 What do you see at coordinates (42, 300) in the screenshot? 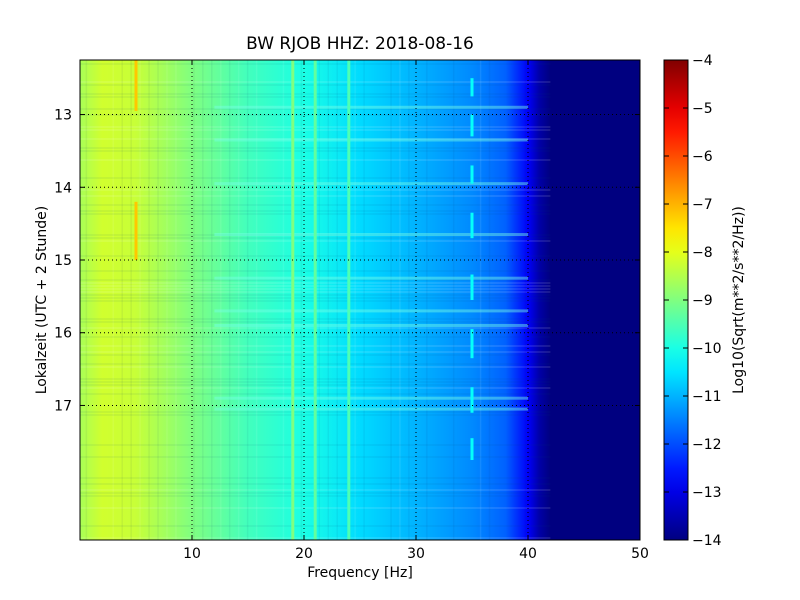
I see `y-axis-label: Lokalzeit (UTC + 2 Stunde)` at bounding box center [42, 300].